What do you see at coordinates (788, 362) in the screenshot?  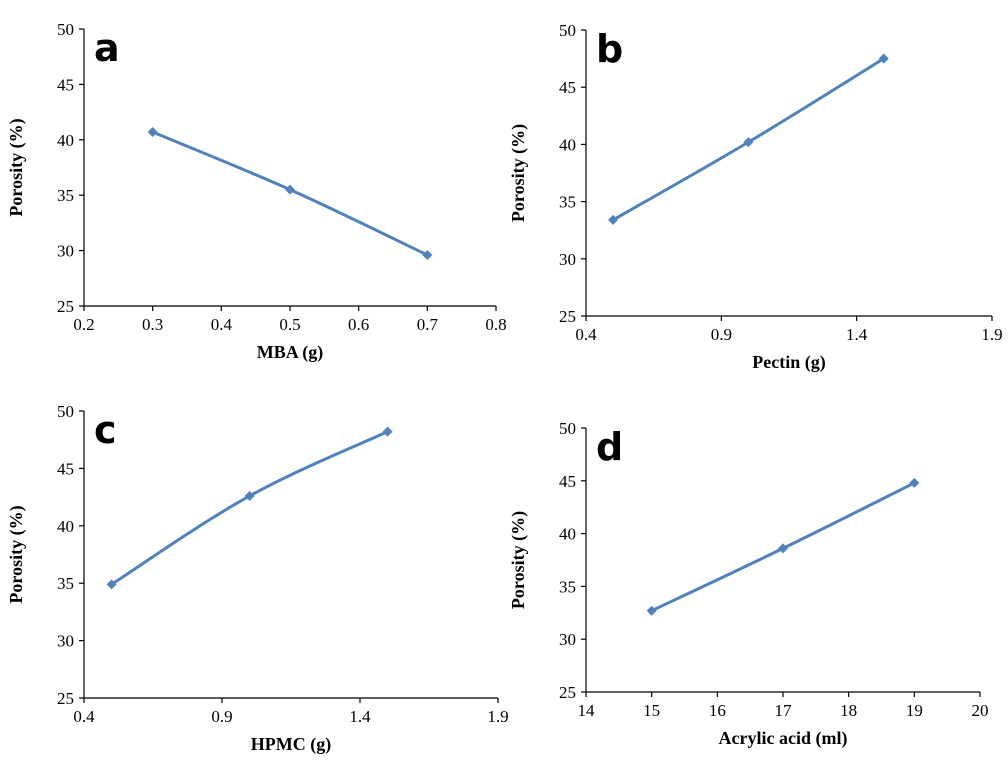 I see `x-axis-title: Pectin (g)` at bounding box center [788, 362].